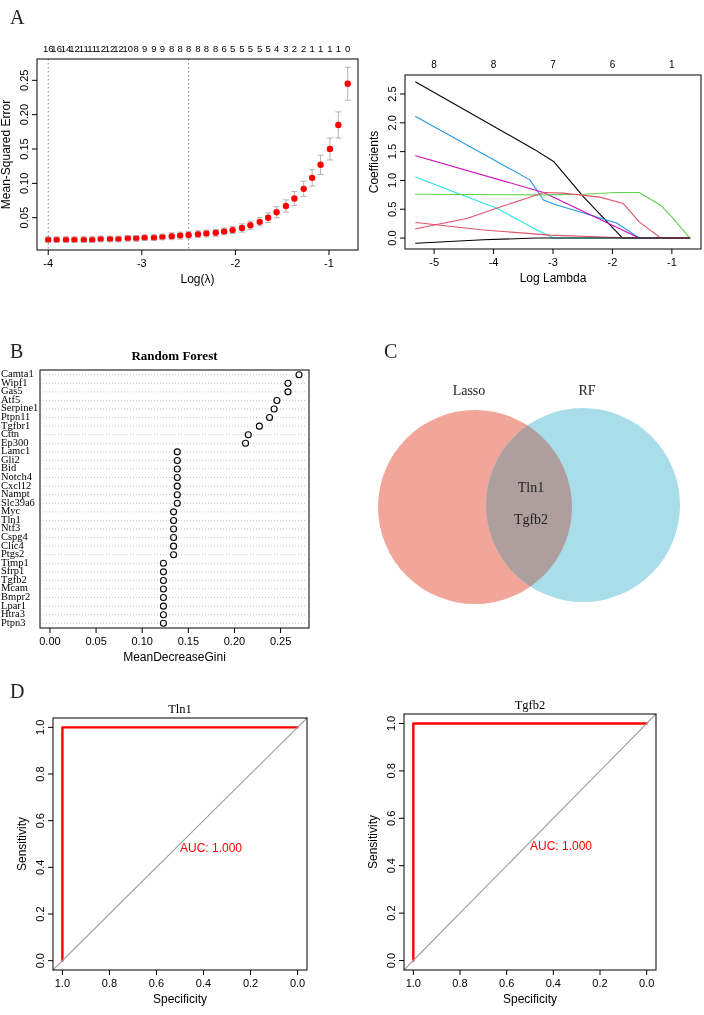 This screenshot has width=704, height=1015. Describe the element at coordinates (188, 641) in the screenshot. I see `x-tick-label: 0.15` at that location.